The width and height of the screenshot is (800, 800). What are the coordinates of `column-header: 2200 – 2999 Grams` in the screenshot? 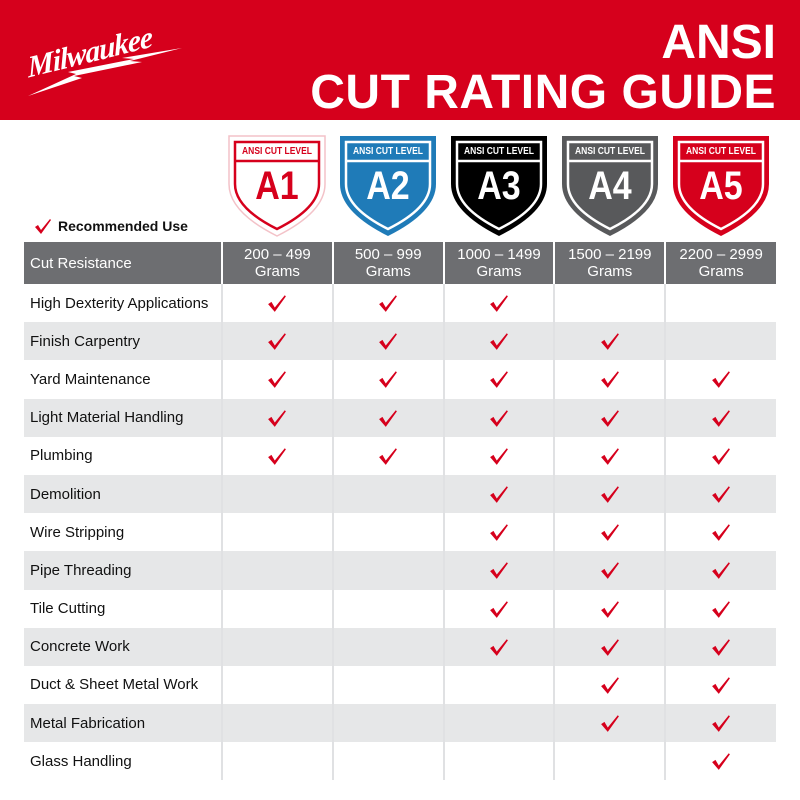 It's located at (720, 263).